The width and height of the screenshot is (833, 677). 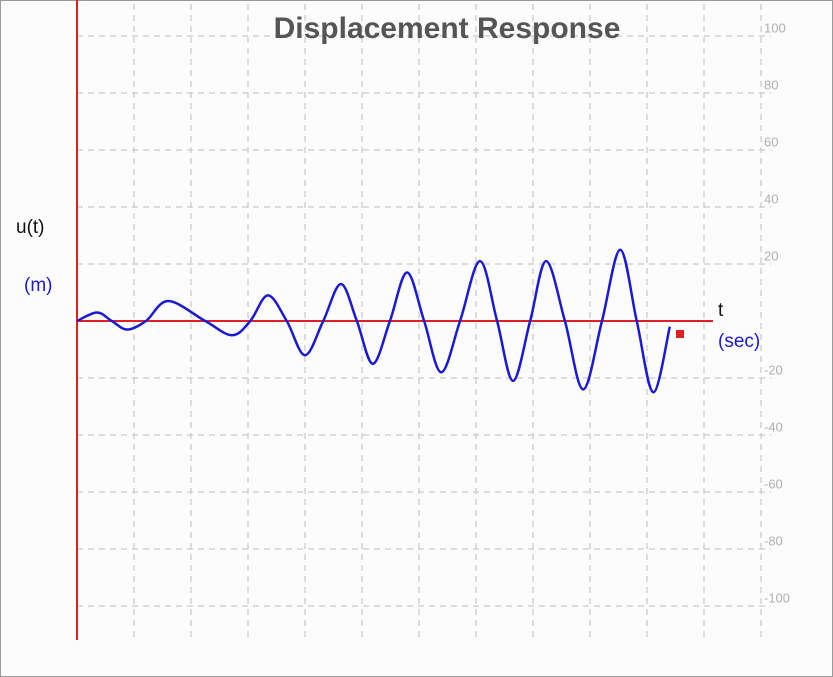 What do you see at coordinates (739, 341) in the screenshot?
I see `x-axis-unit: (sec)` at bounding box center [739, 341].